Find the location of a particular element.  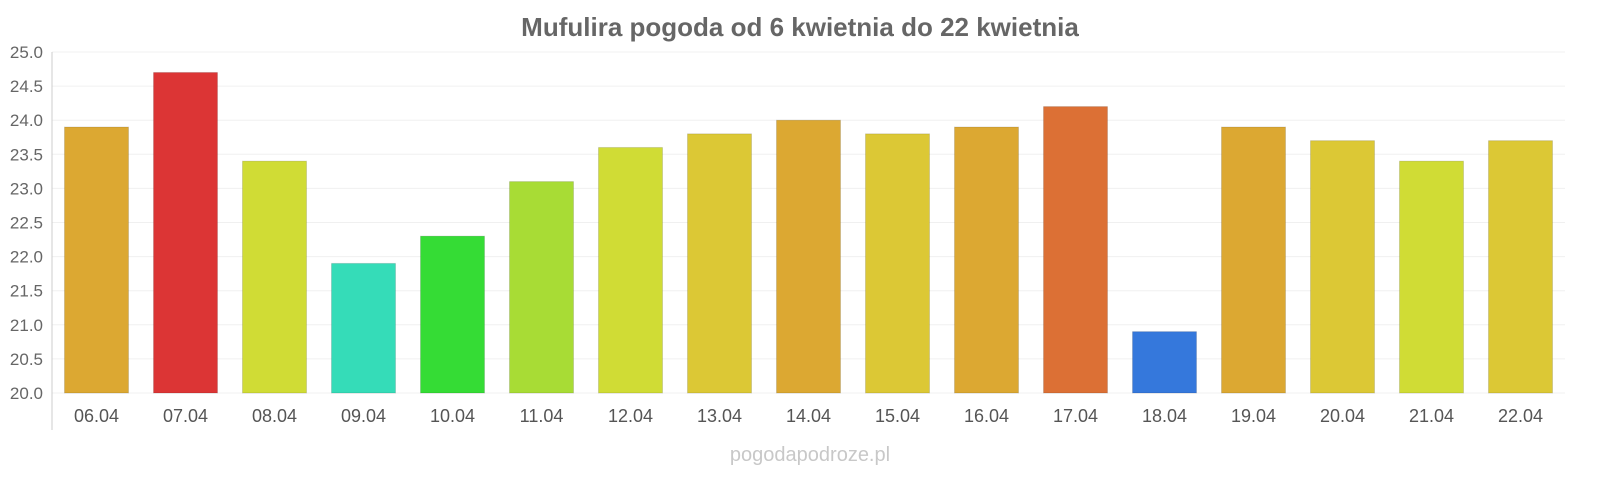

y-tick-label: 21.5 is located at coordinates (26, 291).